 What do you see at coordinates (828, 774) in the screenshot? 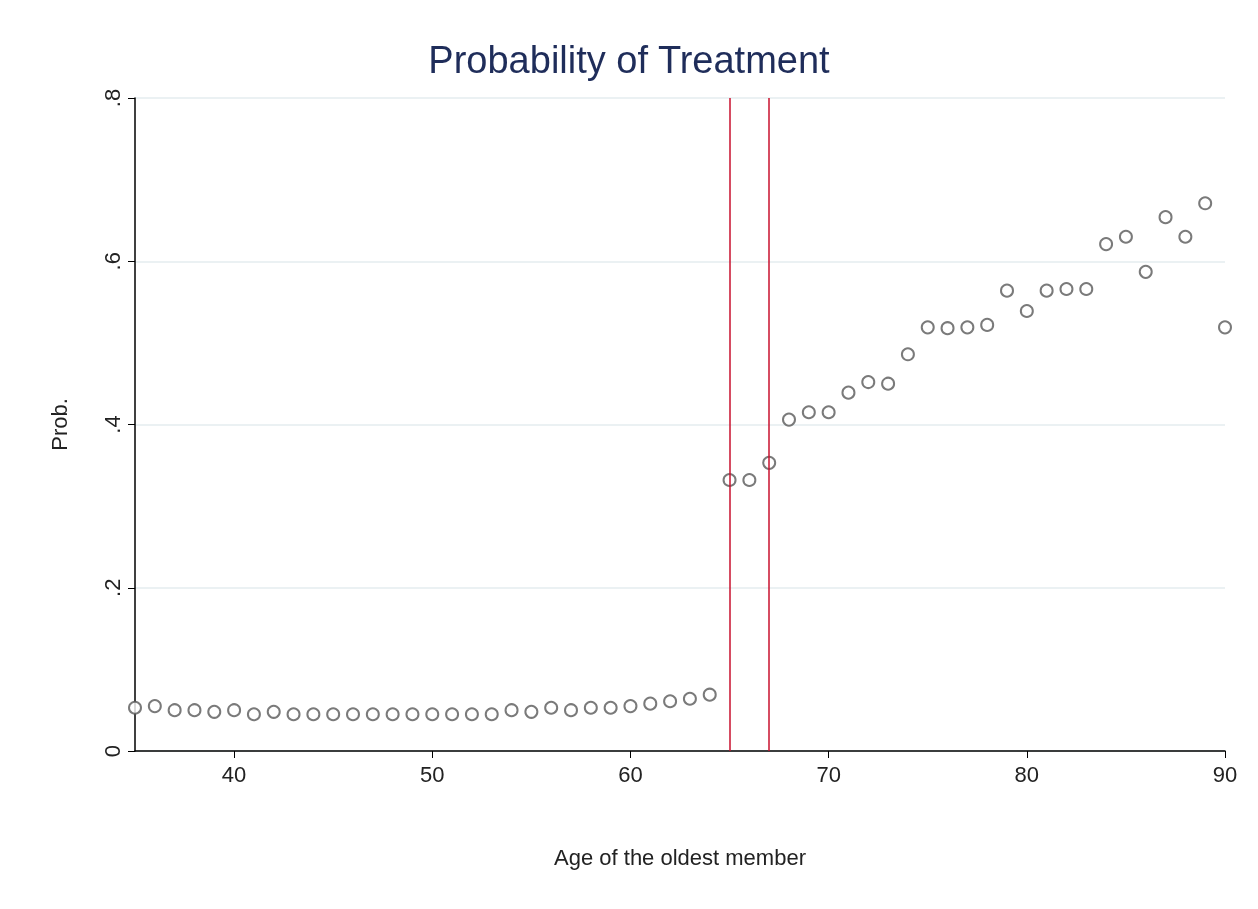
I see `x-tick-label: 70` at bounding box center [828, 774].